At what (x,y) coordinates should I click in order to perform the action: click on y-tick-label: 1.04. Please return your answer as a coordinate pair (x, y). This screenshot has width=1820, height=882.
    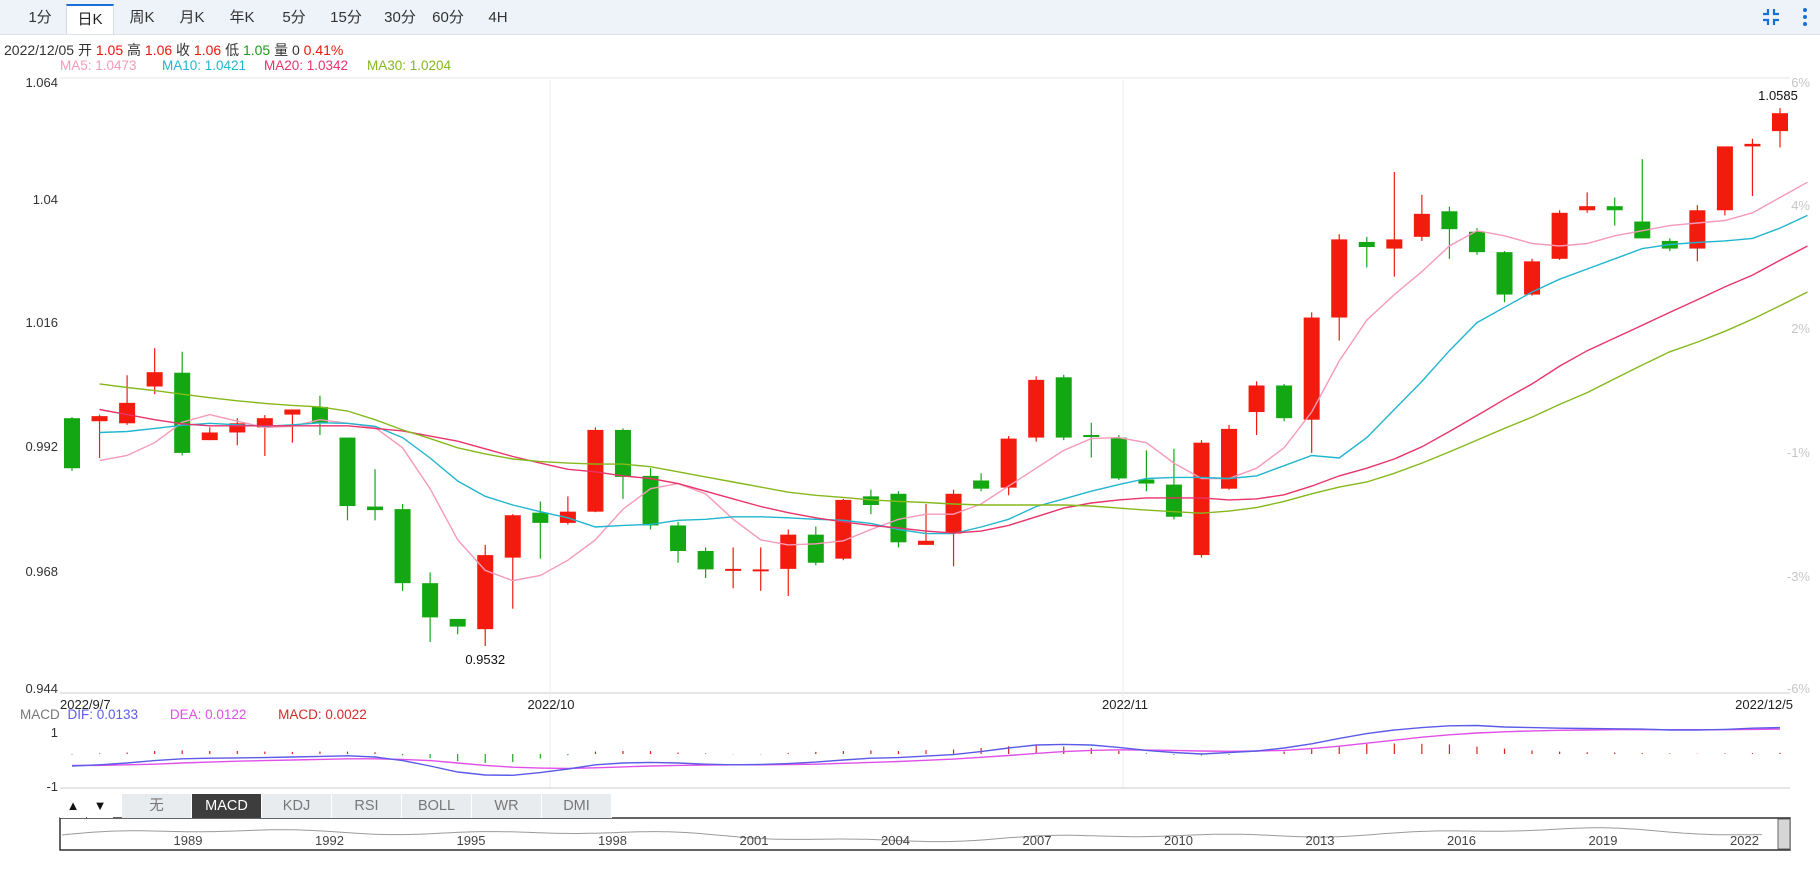
    Looking at the image, I should click on (45, 199).